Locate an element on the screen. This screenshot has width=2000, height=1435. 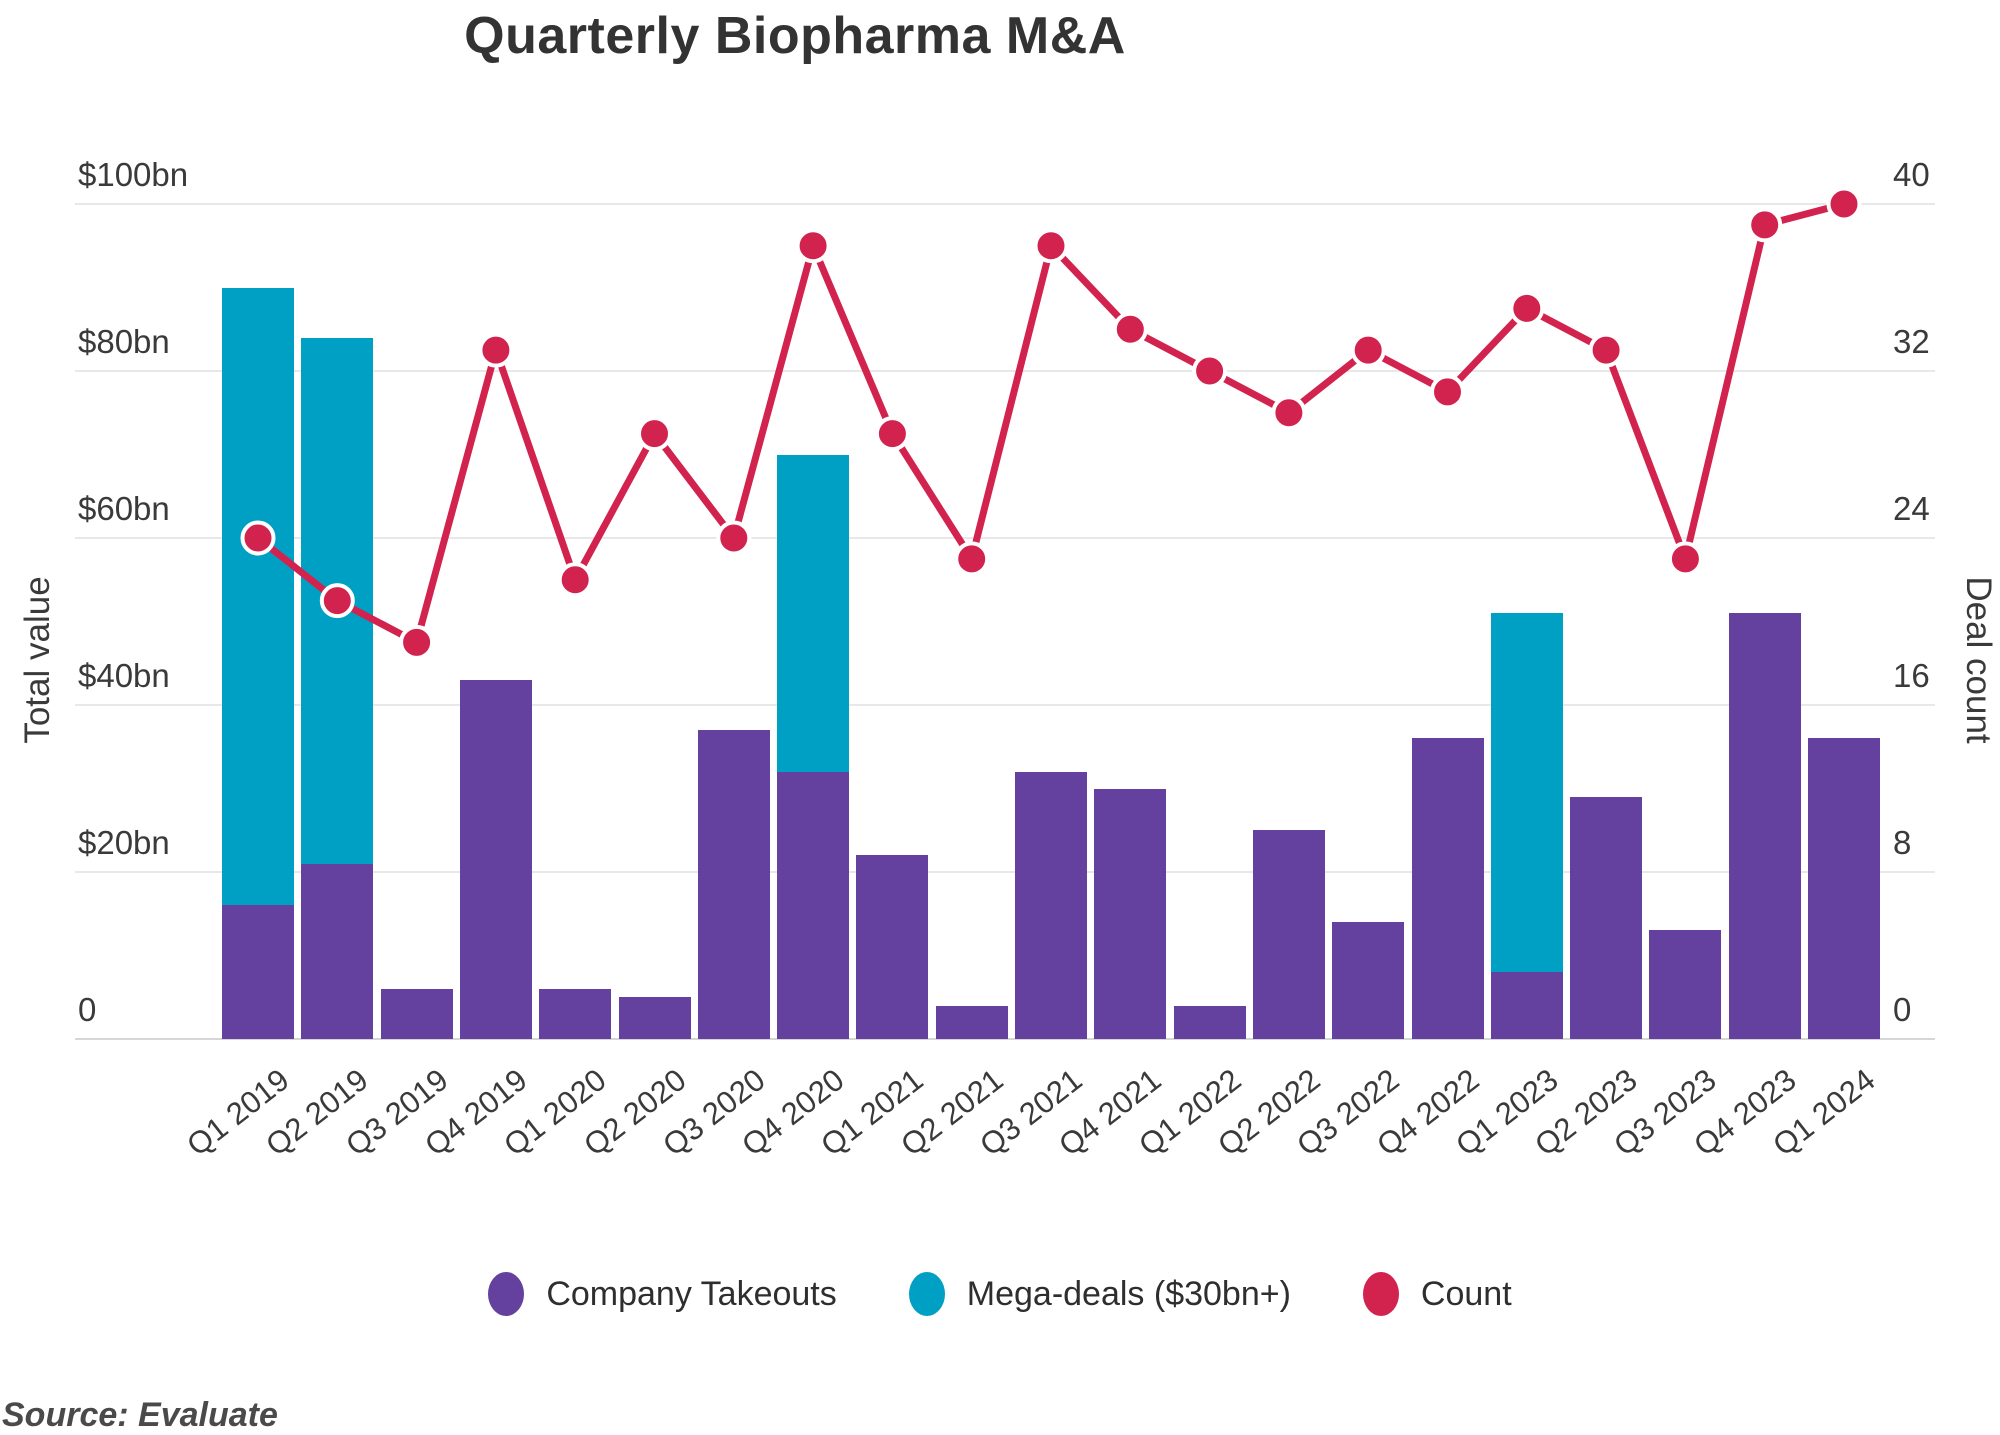
y-tick-right: 40 is located at coordinates (1911, 174).